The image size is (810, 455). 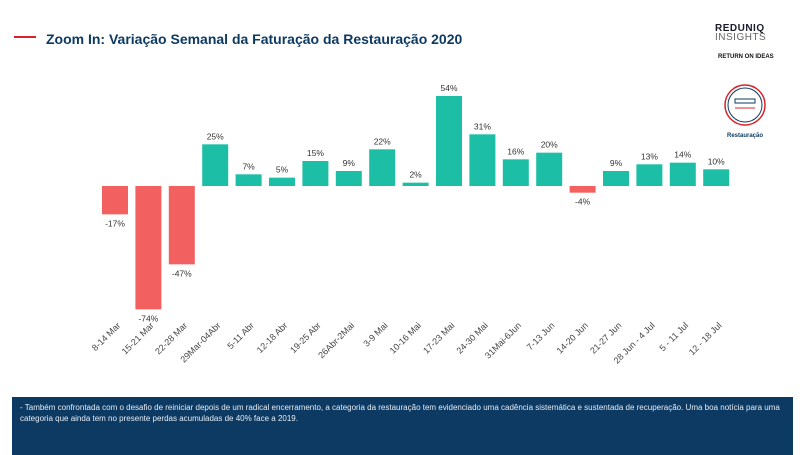 What do you see at coordinates (248, 166) in the screenshot?
I see `data-label: 7%` at bounding box center [248, 166].